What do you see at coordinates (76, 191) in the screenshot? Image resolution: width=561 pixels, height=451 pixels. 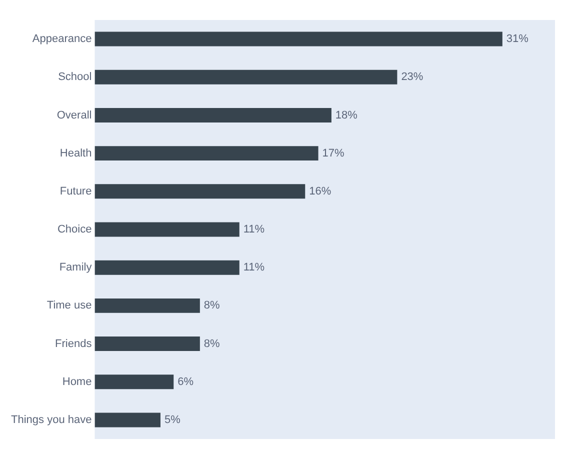 I see `y-tick-label: Future` at bounding box center [76, 191].